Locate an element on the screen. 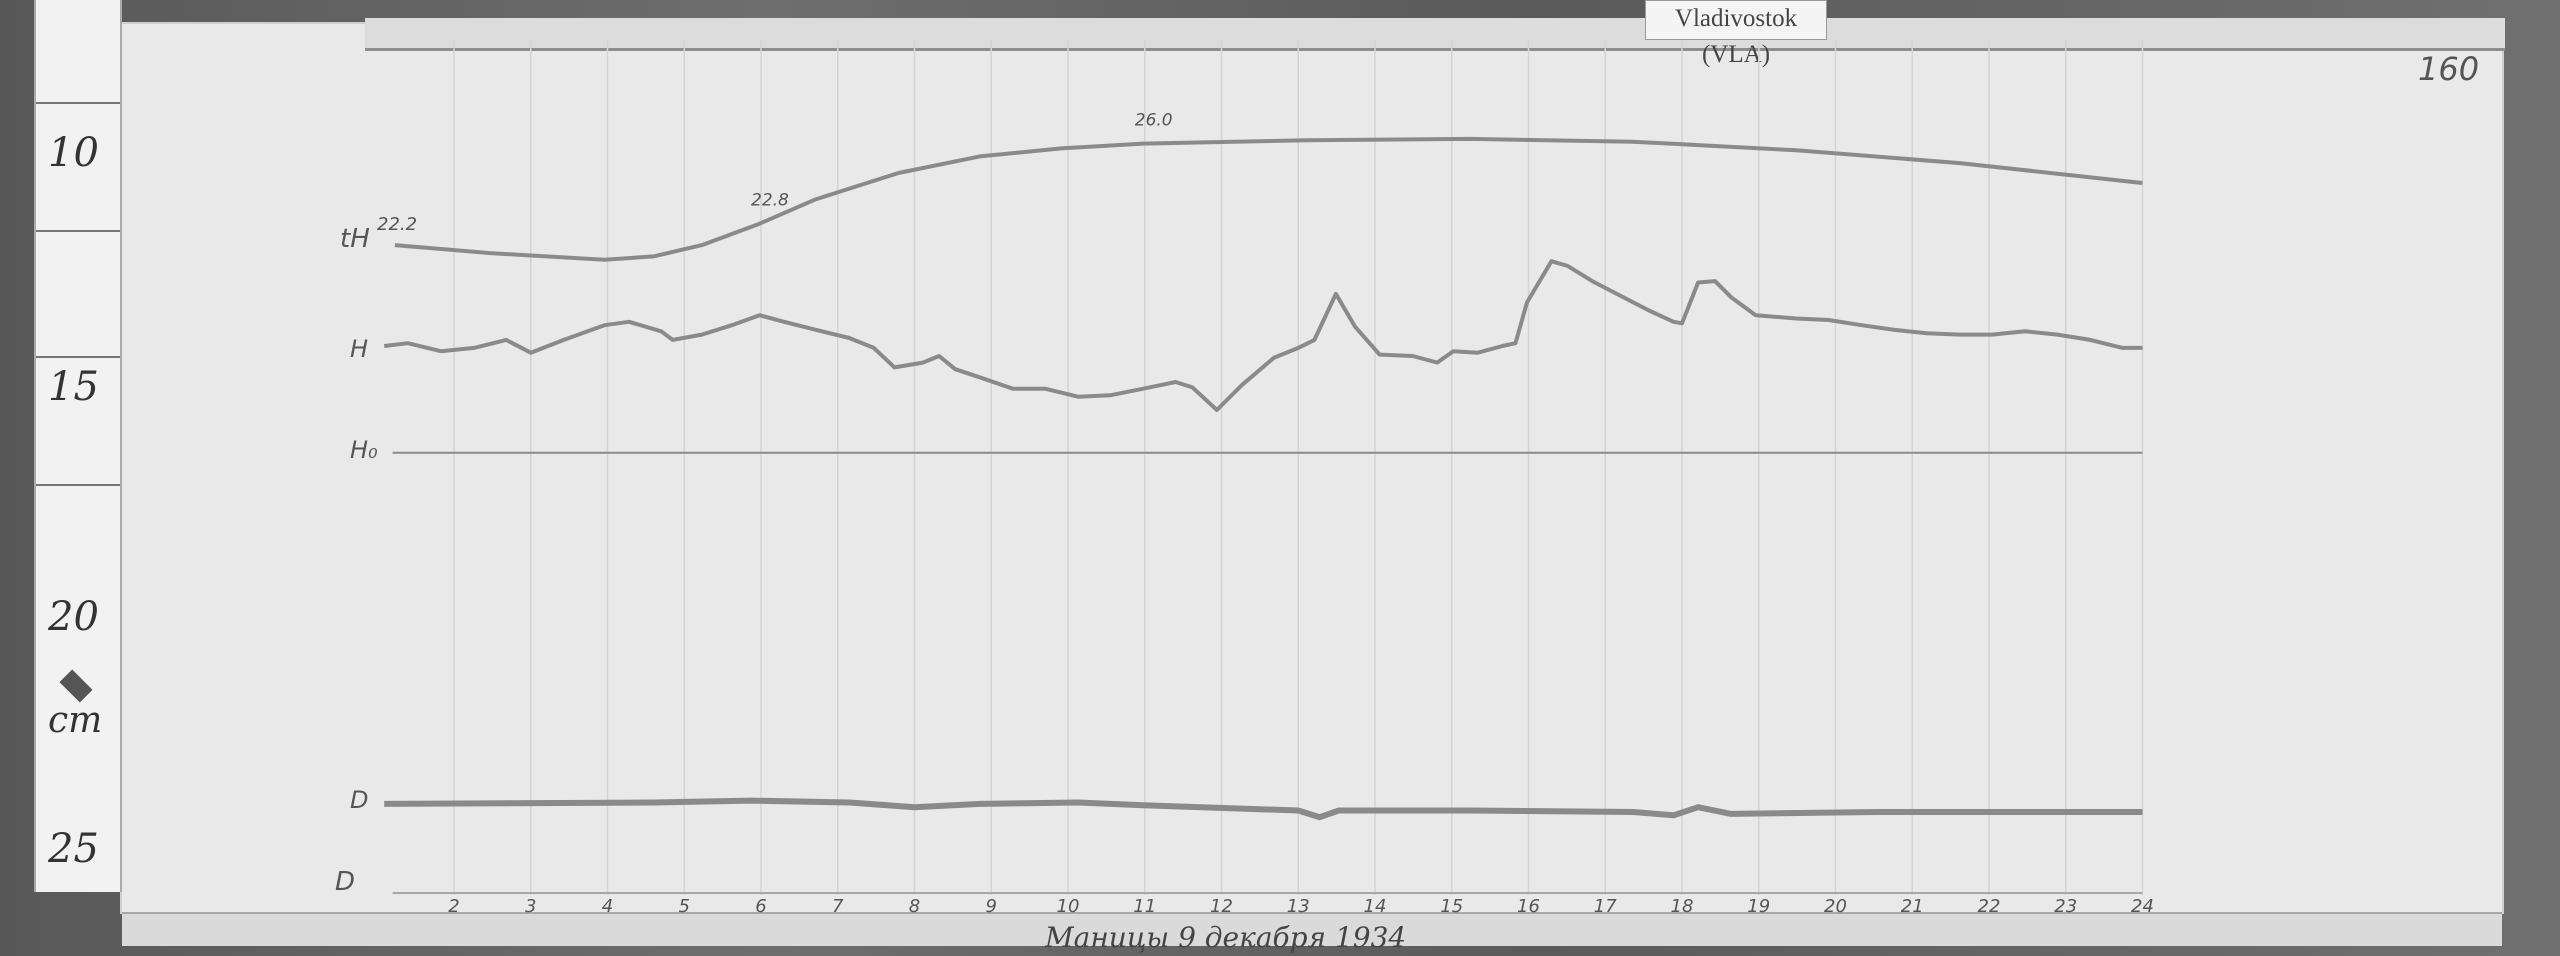 Image resolution: width=2560 pixels, height=956 pixels. ruler-label: 15 is located at coordinates (73, 387).